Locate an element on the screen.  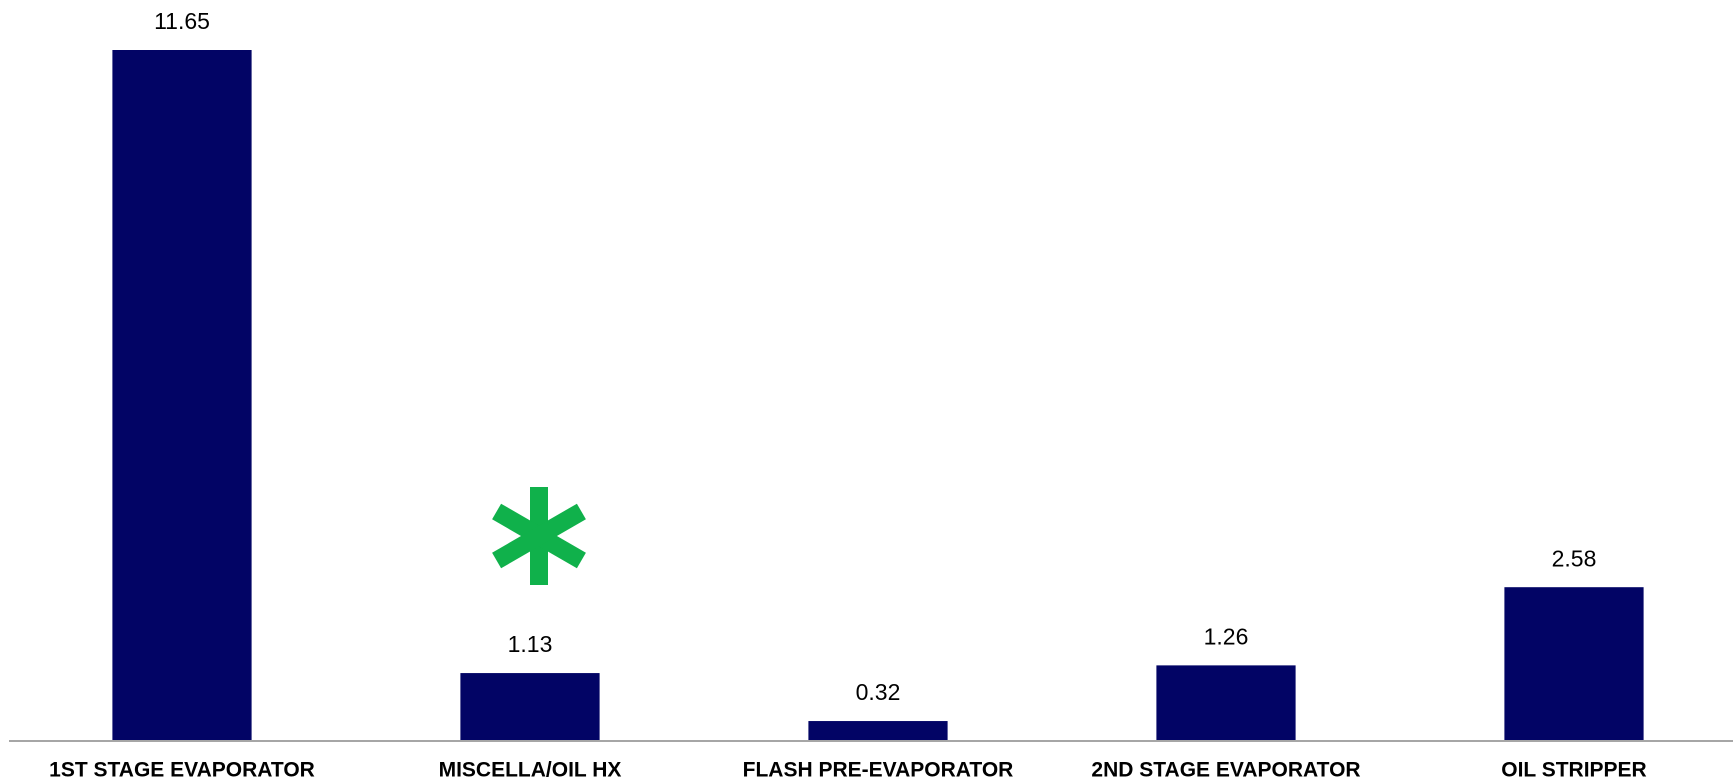
value-label: 2.58 is located at coordinates (1574, 558).